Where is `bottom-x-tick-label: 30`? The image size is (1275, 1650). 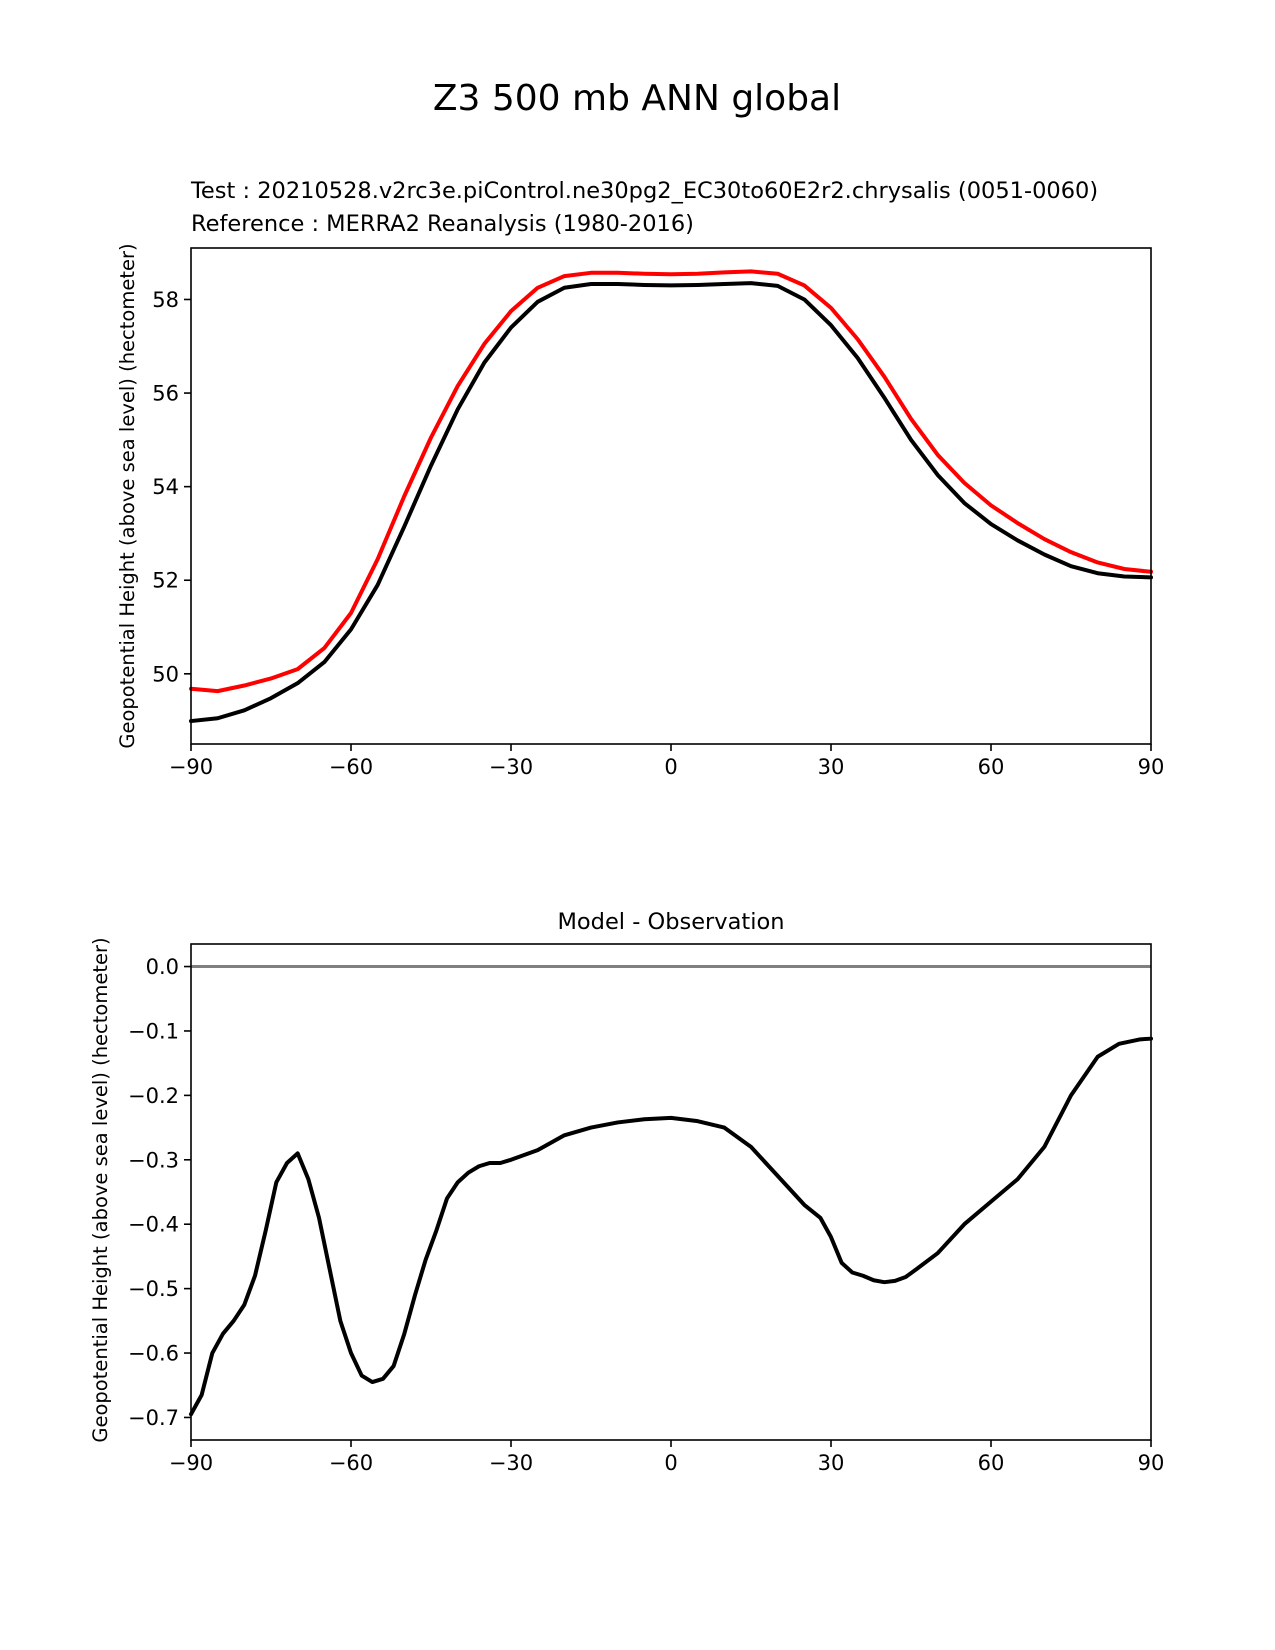
bottom-x-tick-label: 30 is located at coordinates (831, 1463).